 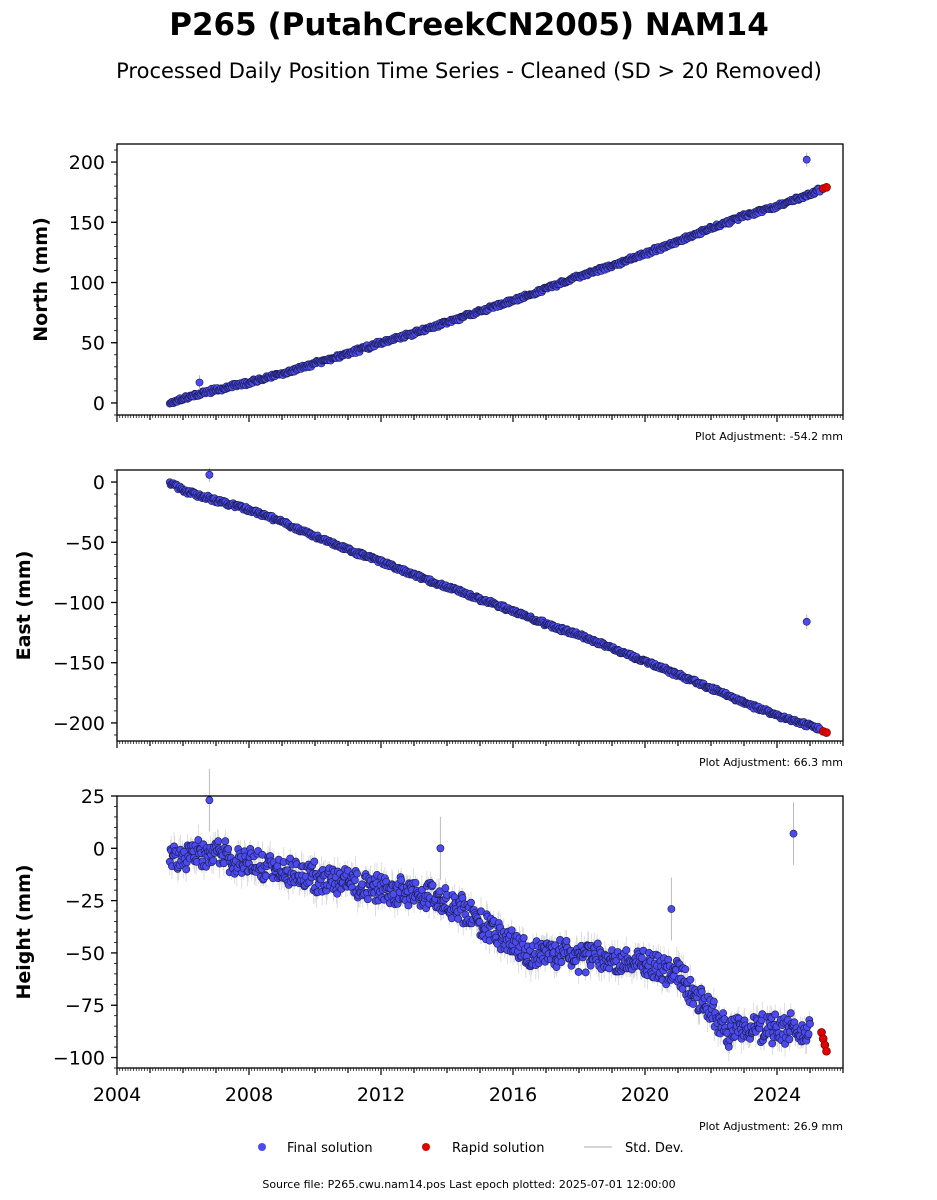 What do you see at coordinates (41, 279) in the screenshot?
I see `y-axis-label: North (mm)` at bounding box center [41, 279].